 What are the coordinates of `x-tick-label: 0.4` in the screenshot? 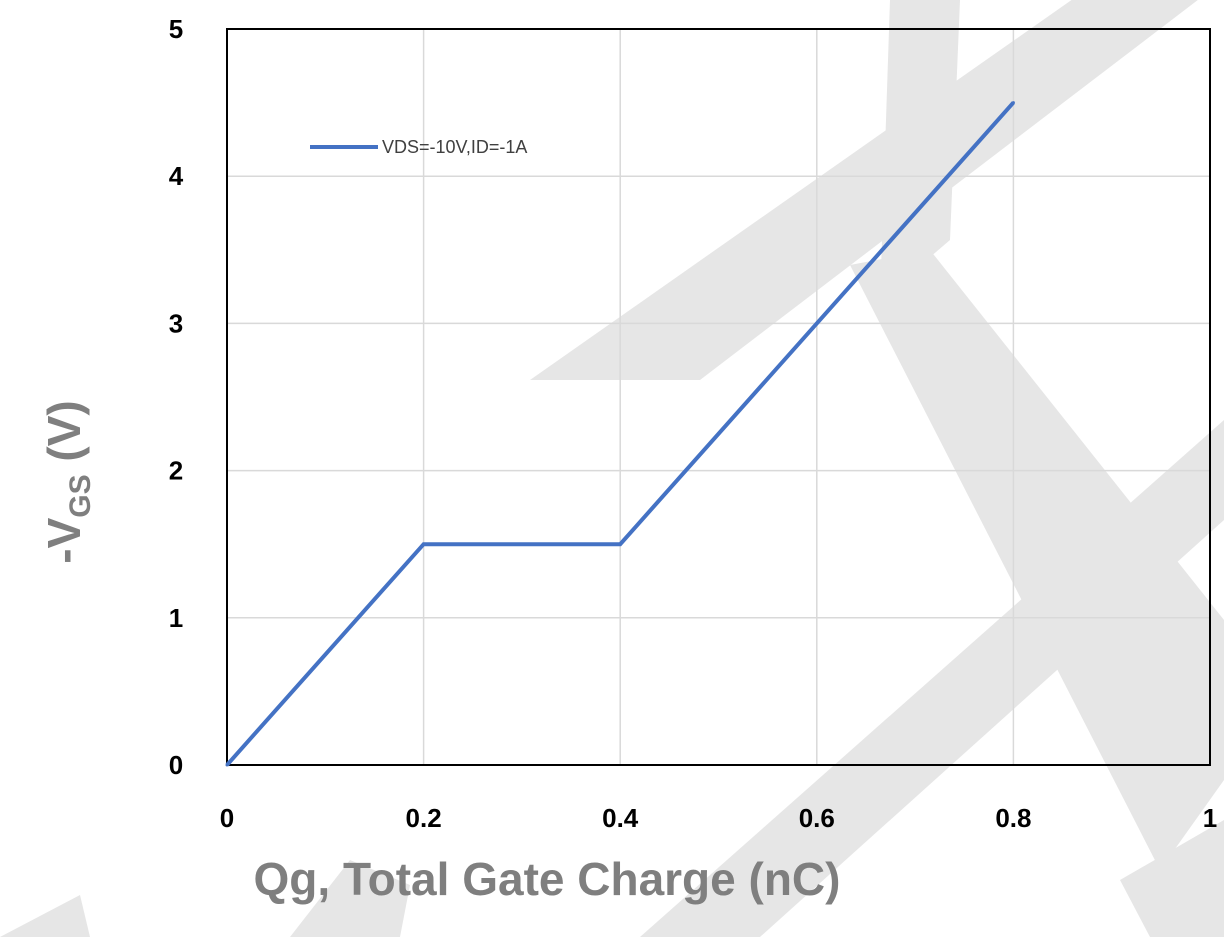 It's located at (620, 818).